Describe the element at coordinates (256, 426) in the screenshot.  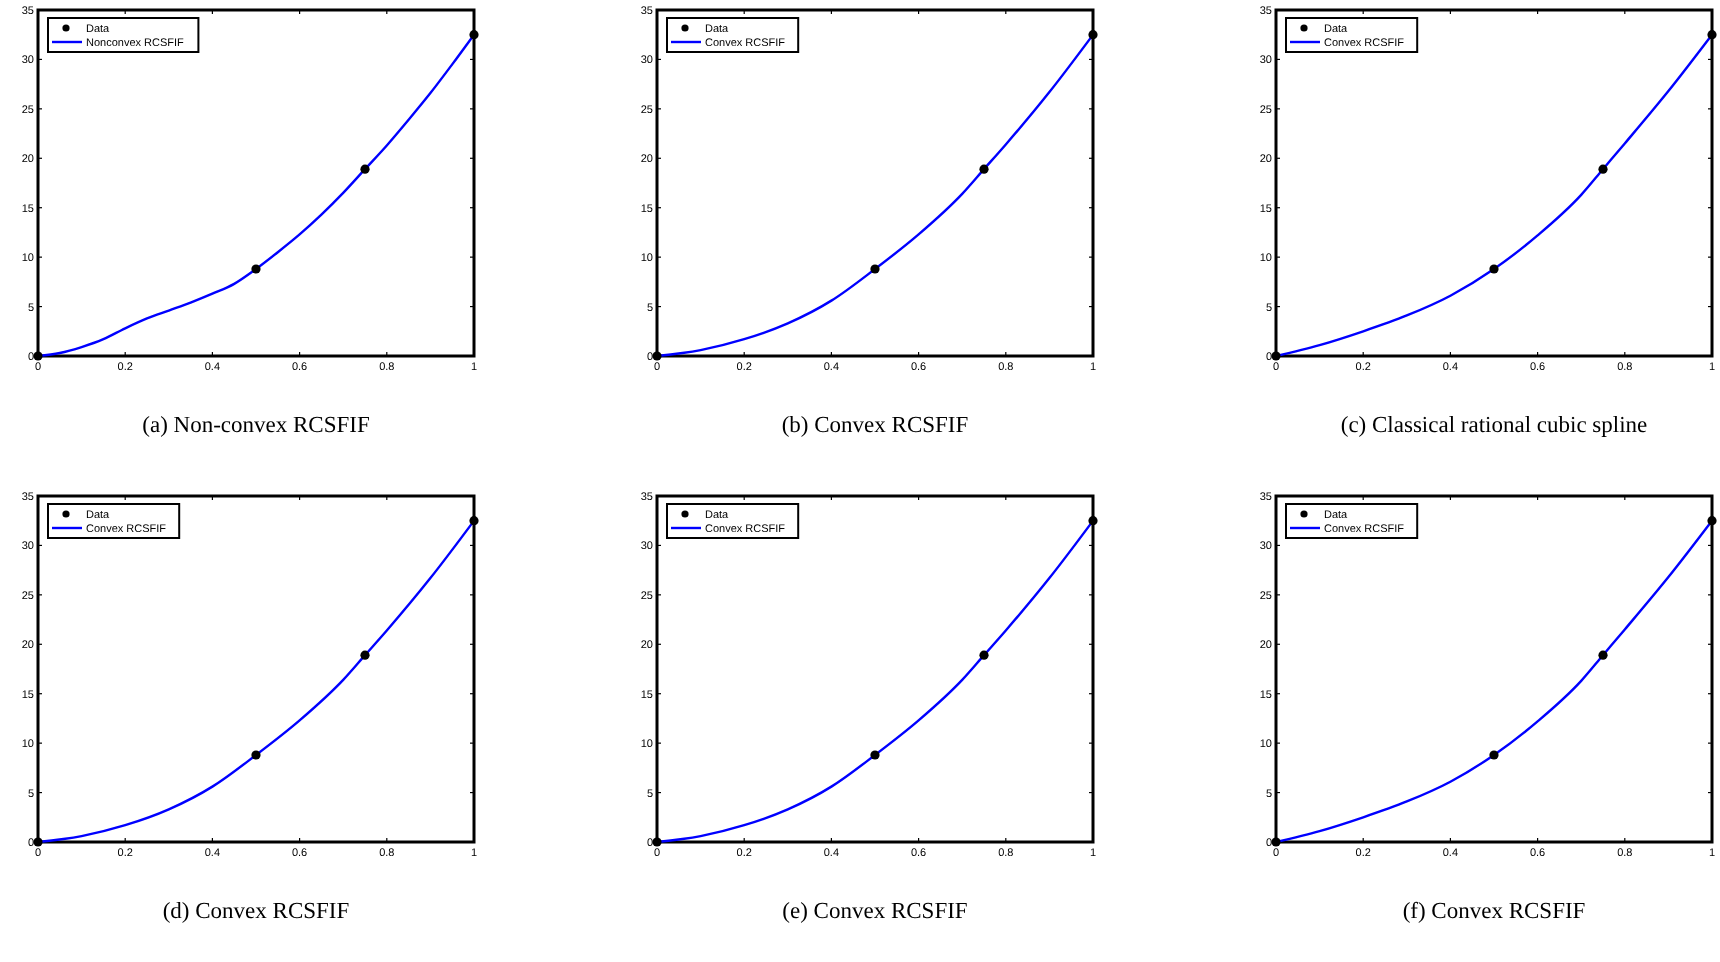
I see `text: (a) Non-convex RCSFIF` at that location.